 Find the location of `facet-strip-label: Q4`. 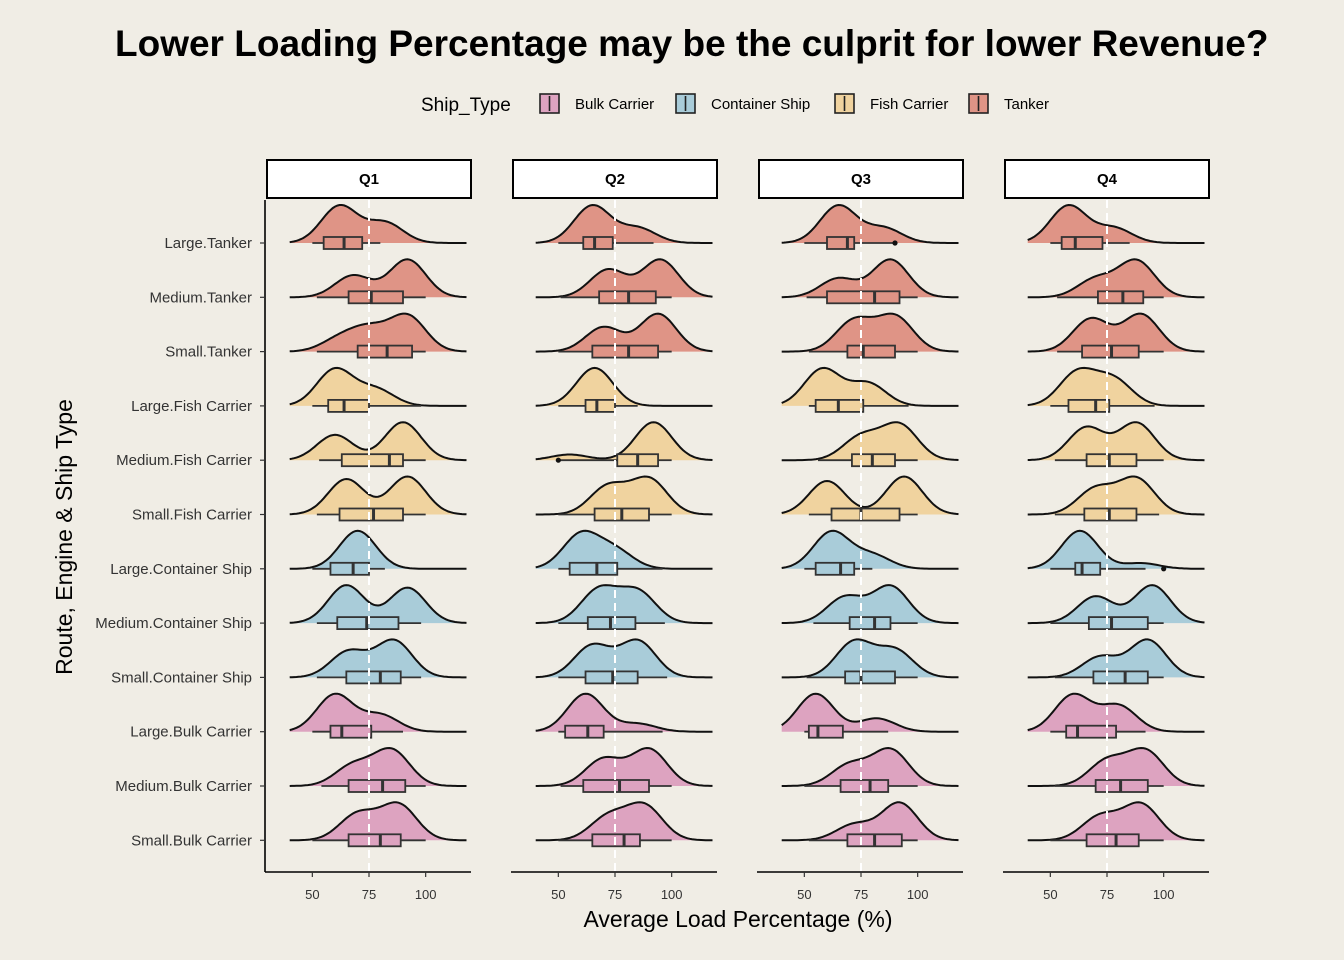

facet-strip-label: Q4 is located at coordinates (1107, 179).